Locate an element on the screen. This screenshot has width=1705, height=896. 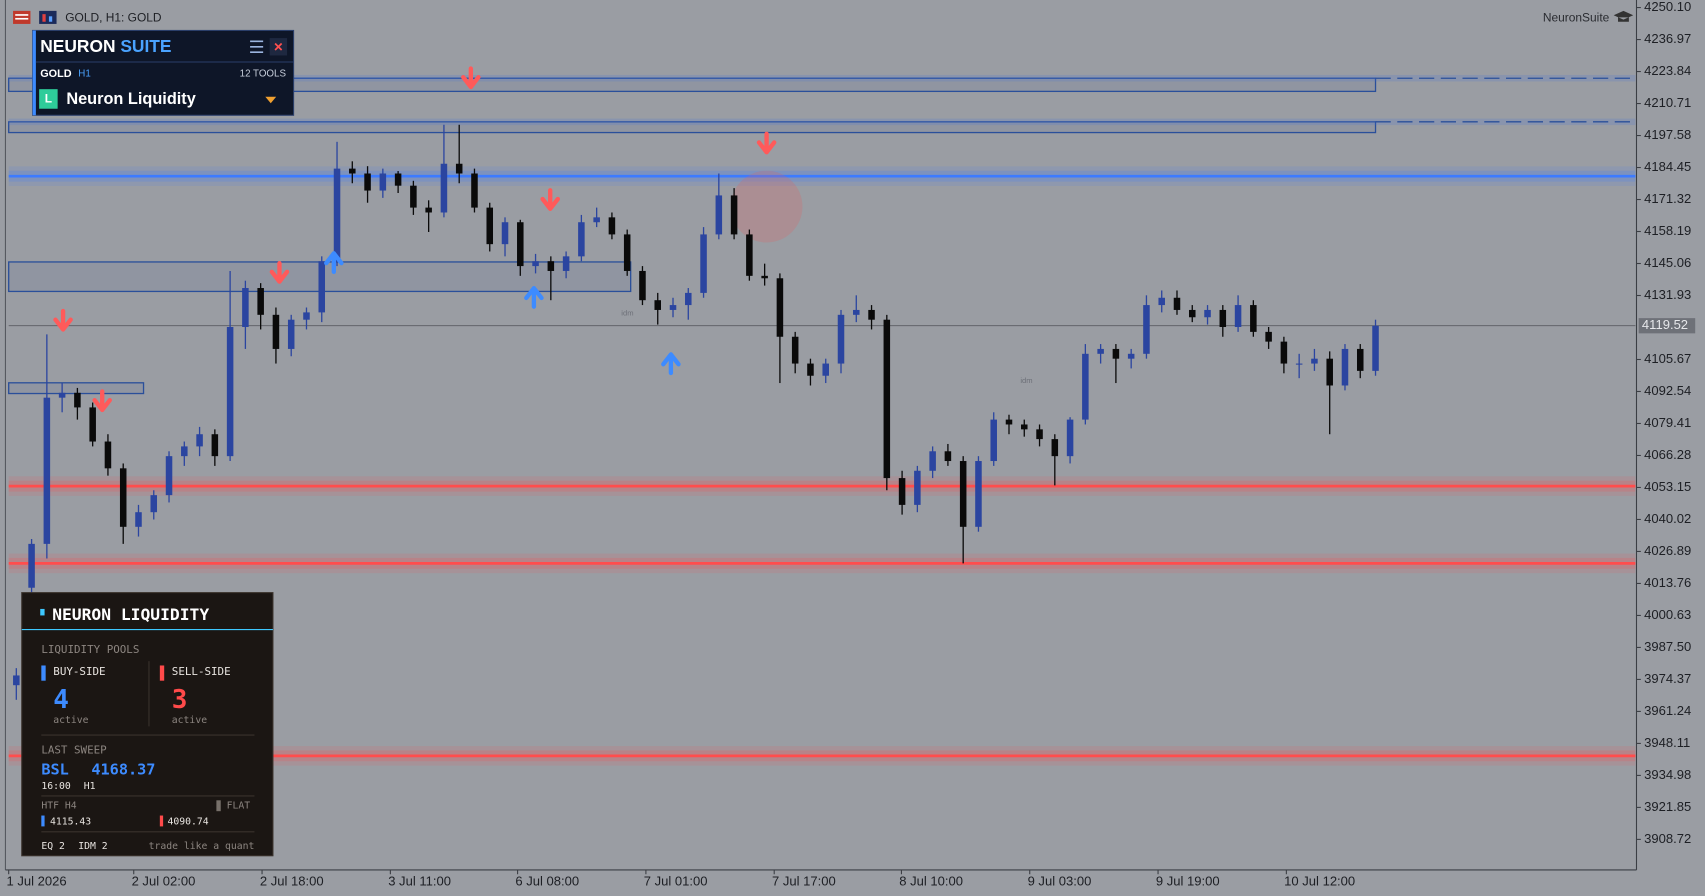
y-tick-label: 4131.93 is located at coordinates (1667, 294).